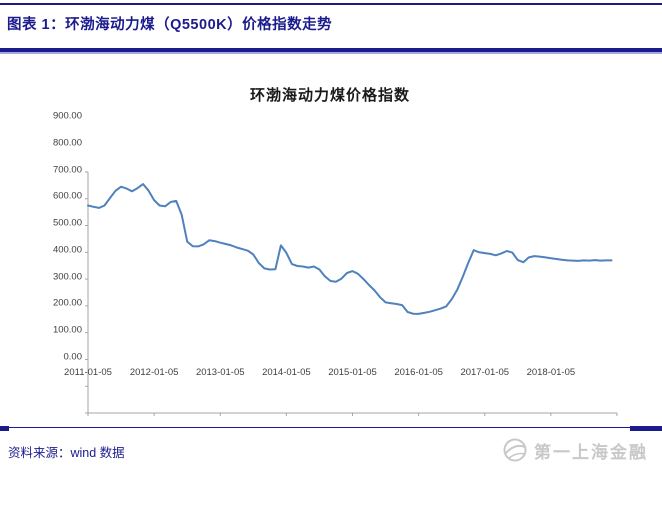 Image resolution: width=662 pixels, height=529 pixels. What do you see at coordinates (418, 372) in the screenshot?
I see `x-tick-label: 2016-01-05` at bounding box center [418, 372].